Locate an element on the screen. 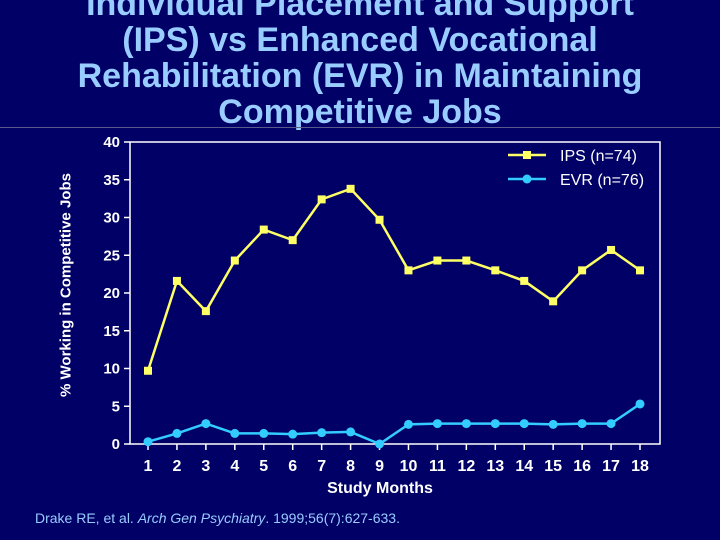 This screenshot has width=720, height=540. x-tick-label: 10 is located at coordinates (409, 466).